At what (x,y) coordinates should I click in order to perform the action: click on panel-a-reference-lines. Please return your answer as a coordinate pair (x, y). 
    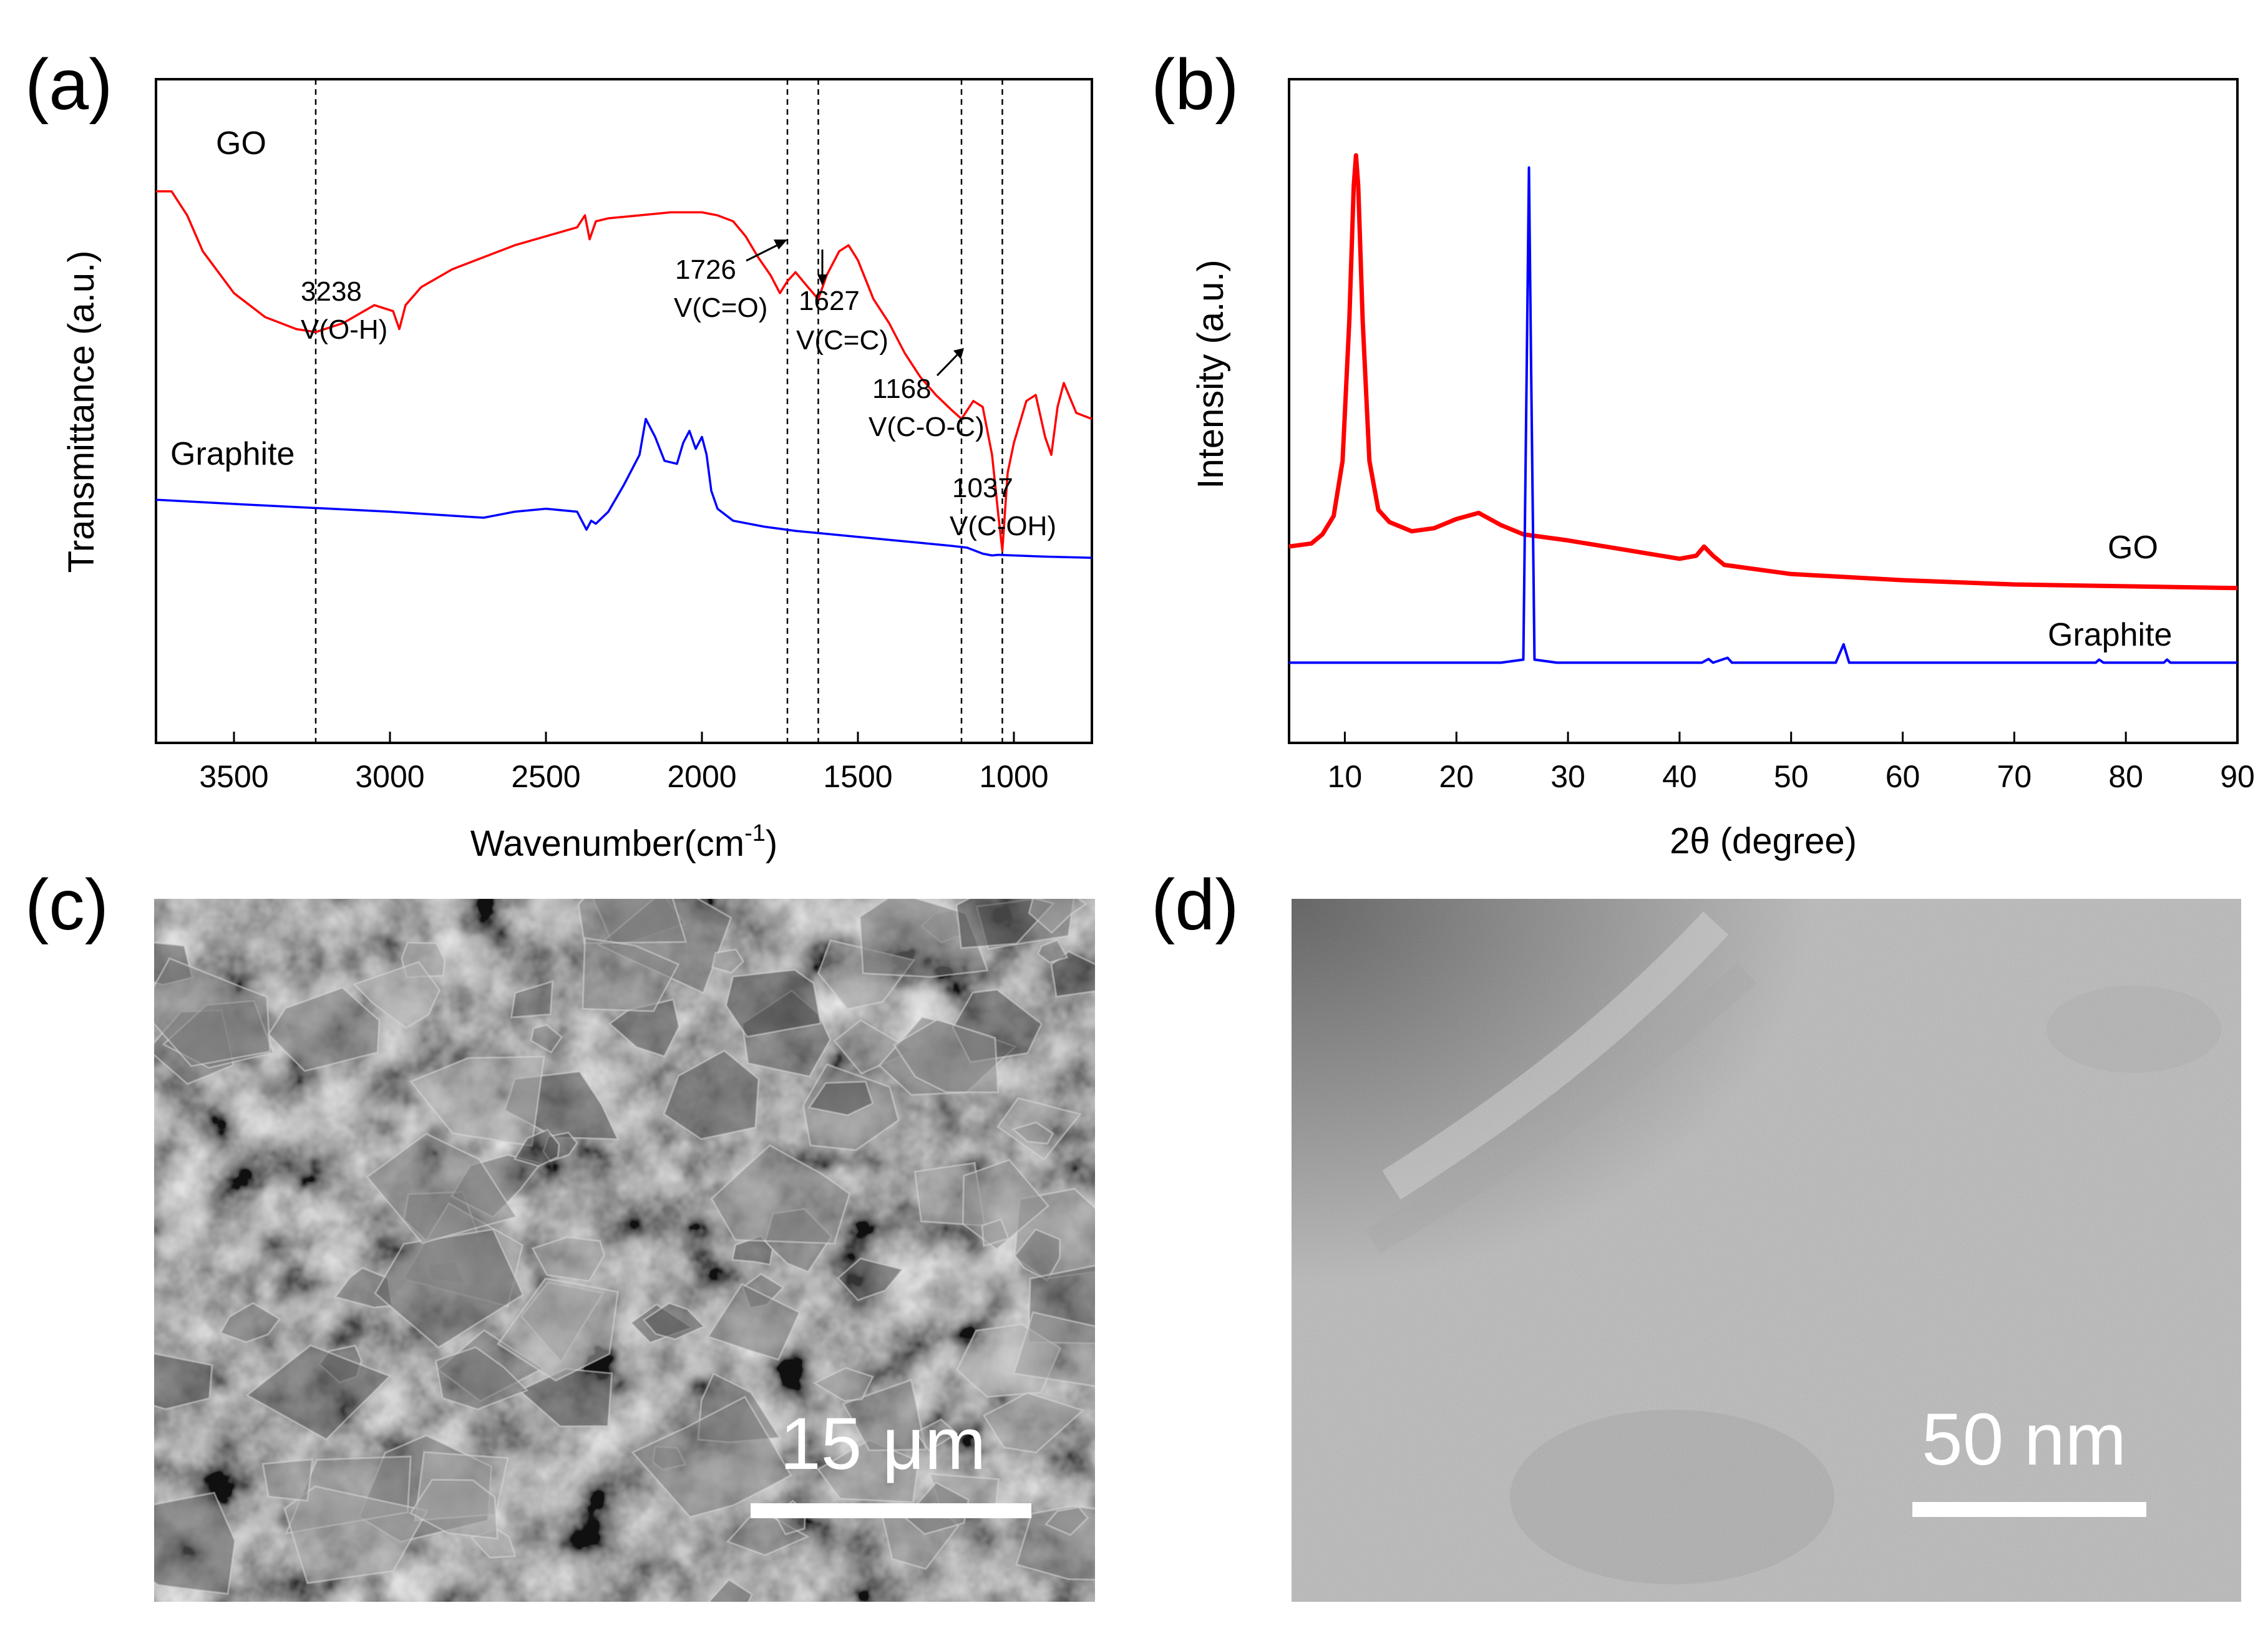
    Looking at the image, I should click on (658, 411).